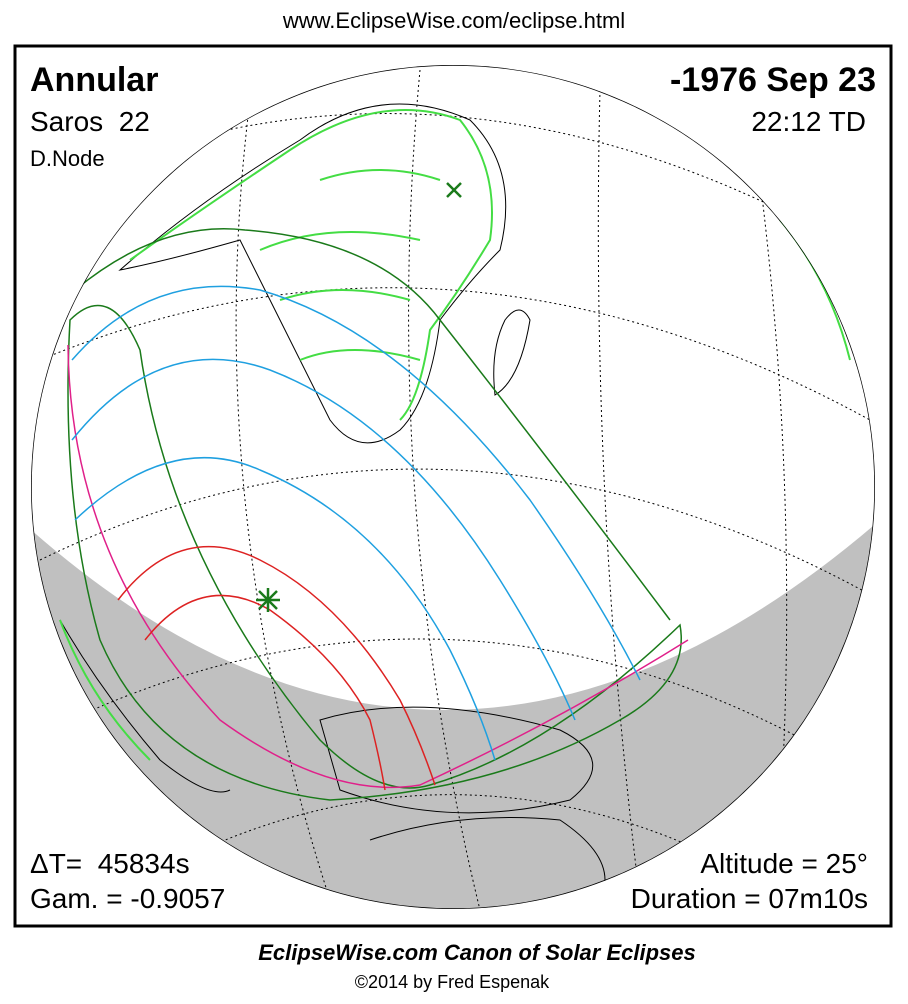 The image size is (908, 1004). What do you see at coordinates (110, 863) in the screenshot?
I see `delta-t: ΔT= 45834s` at bounding box center [110, 863].